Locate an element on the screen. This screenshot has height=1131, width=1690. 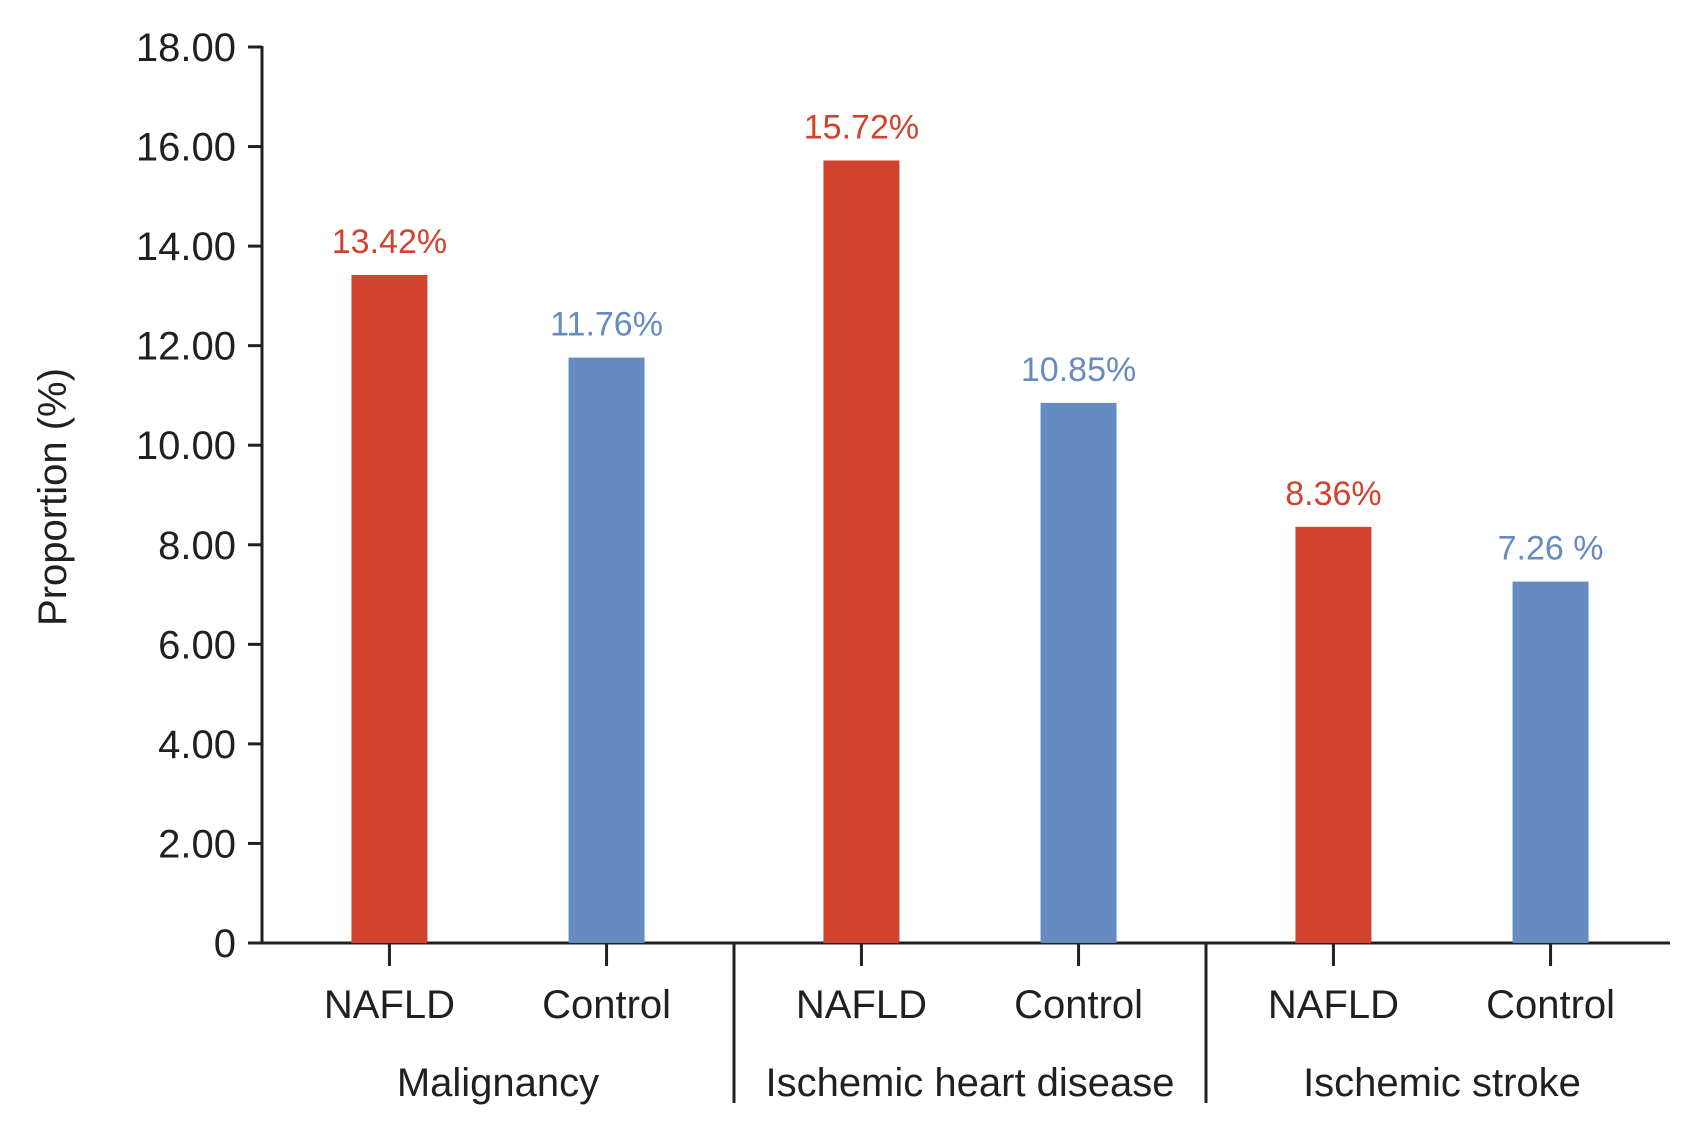
y-axis-label: Proportion (%) is located at coordinates (53, 497).